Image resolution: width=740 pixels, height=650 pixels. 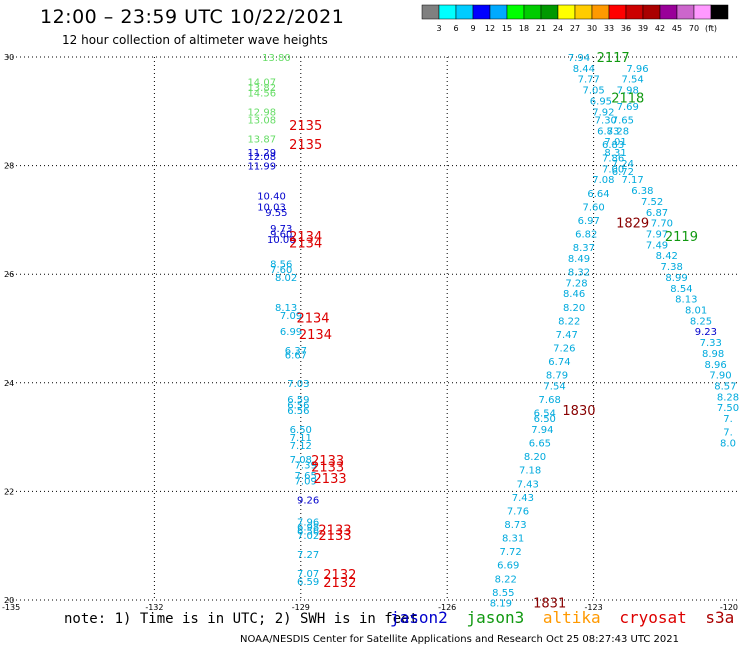 I want to click on wave-height-value: 6.69, so click(x=508, y=566).